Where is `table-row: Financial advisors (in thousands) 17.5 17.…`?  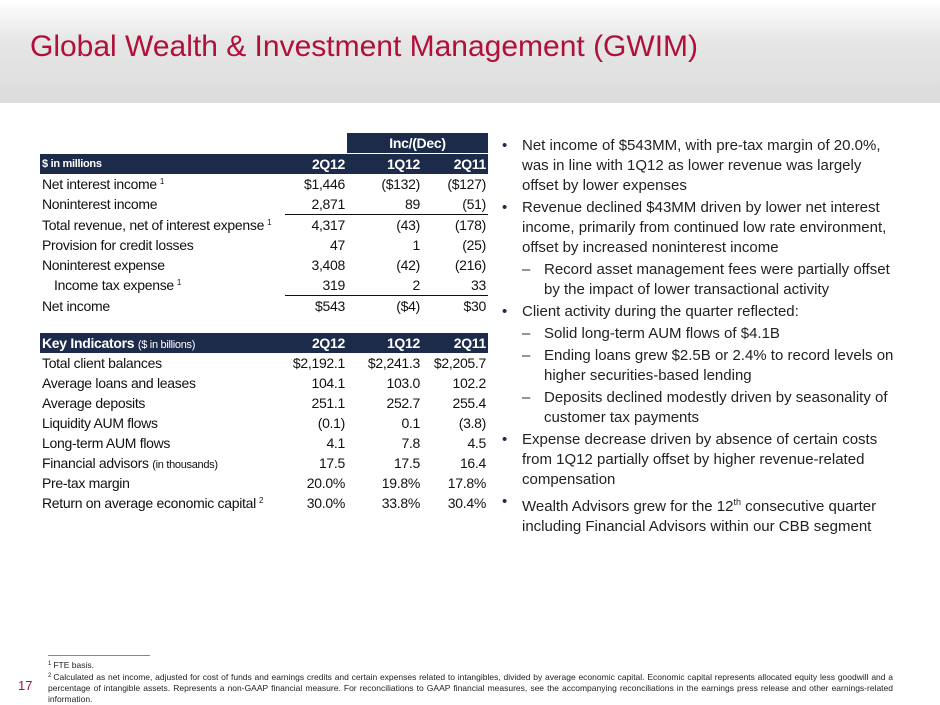 table-row: Financial advisors (in thousands) 17.5 17.… is located at coordinates (264, 463).